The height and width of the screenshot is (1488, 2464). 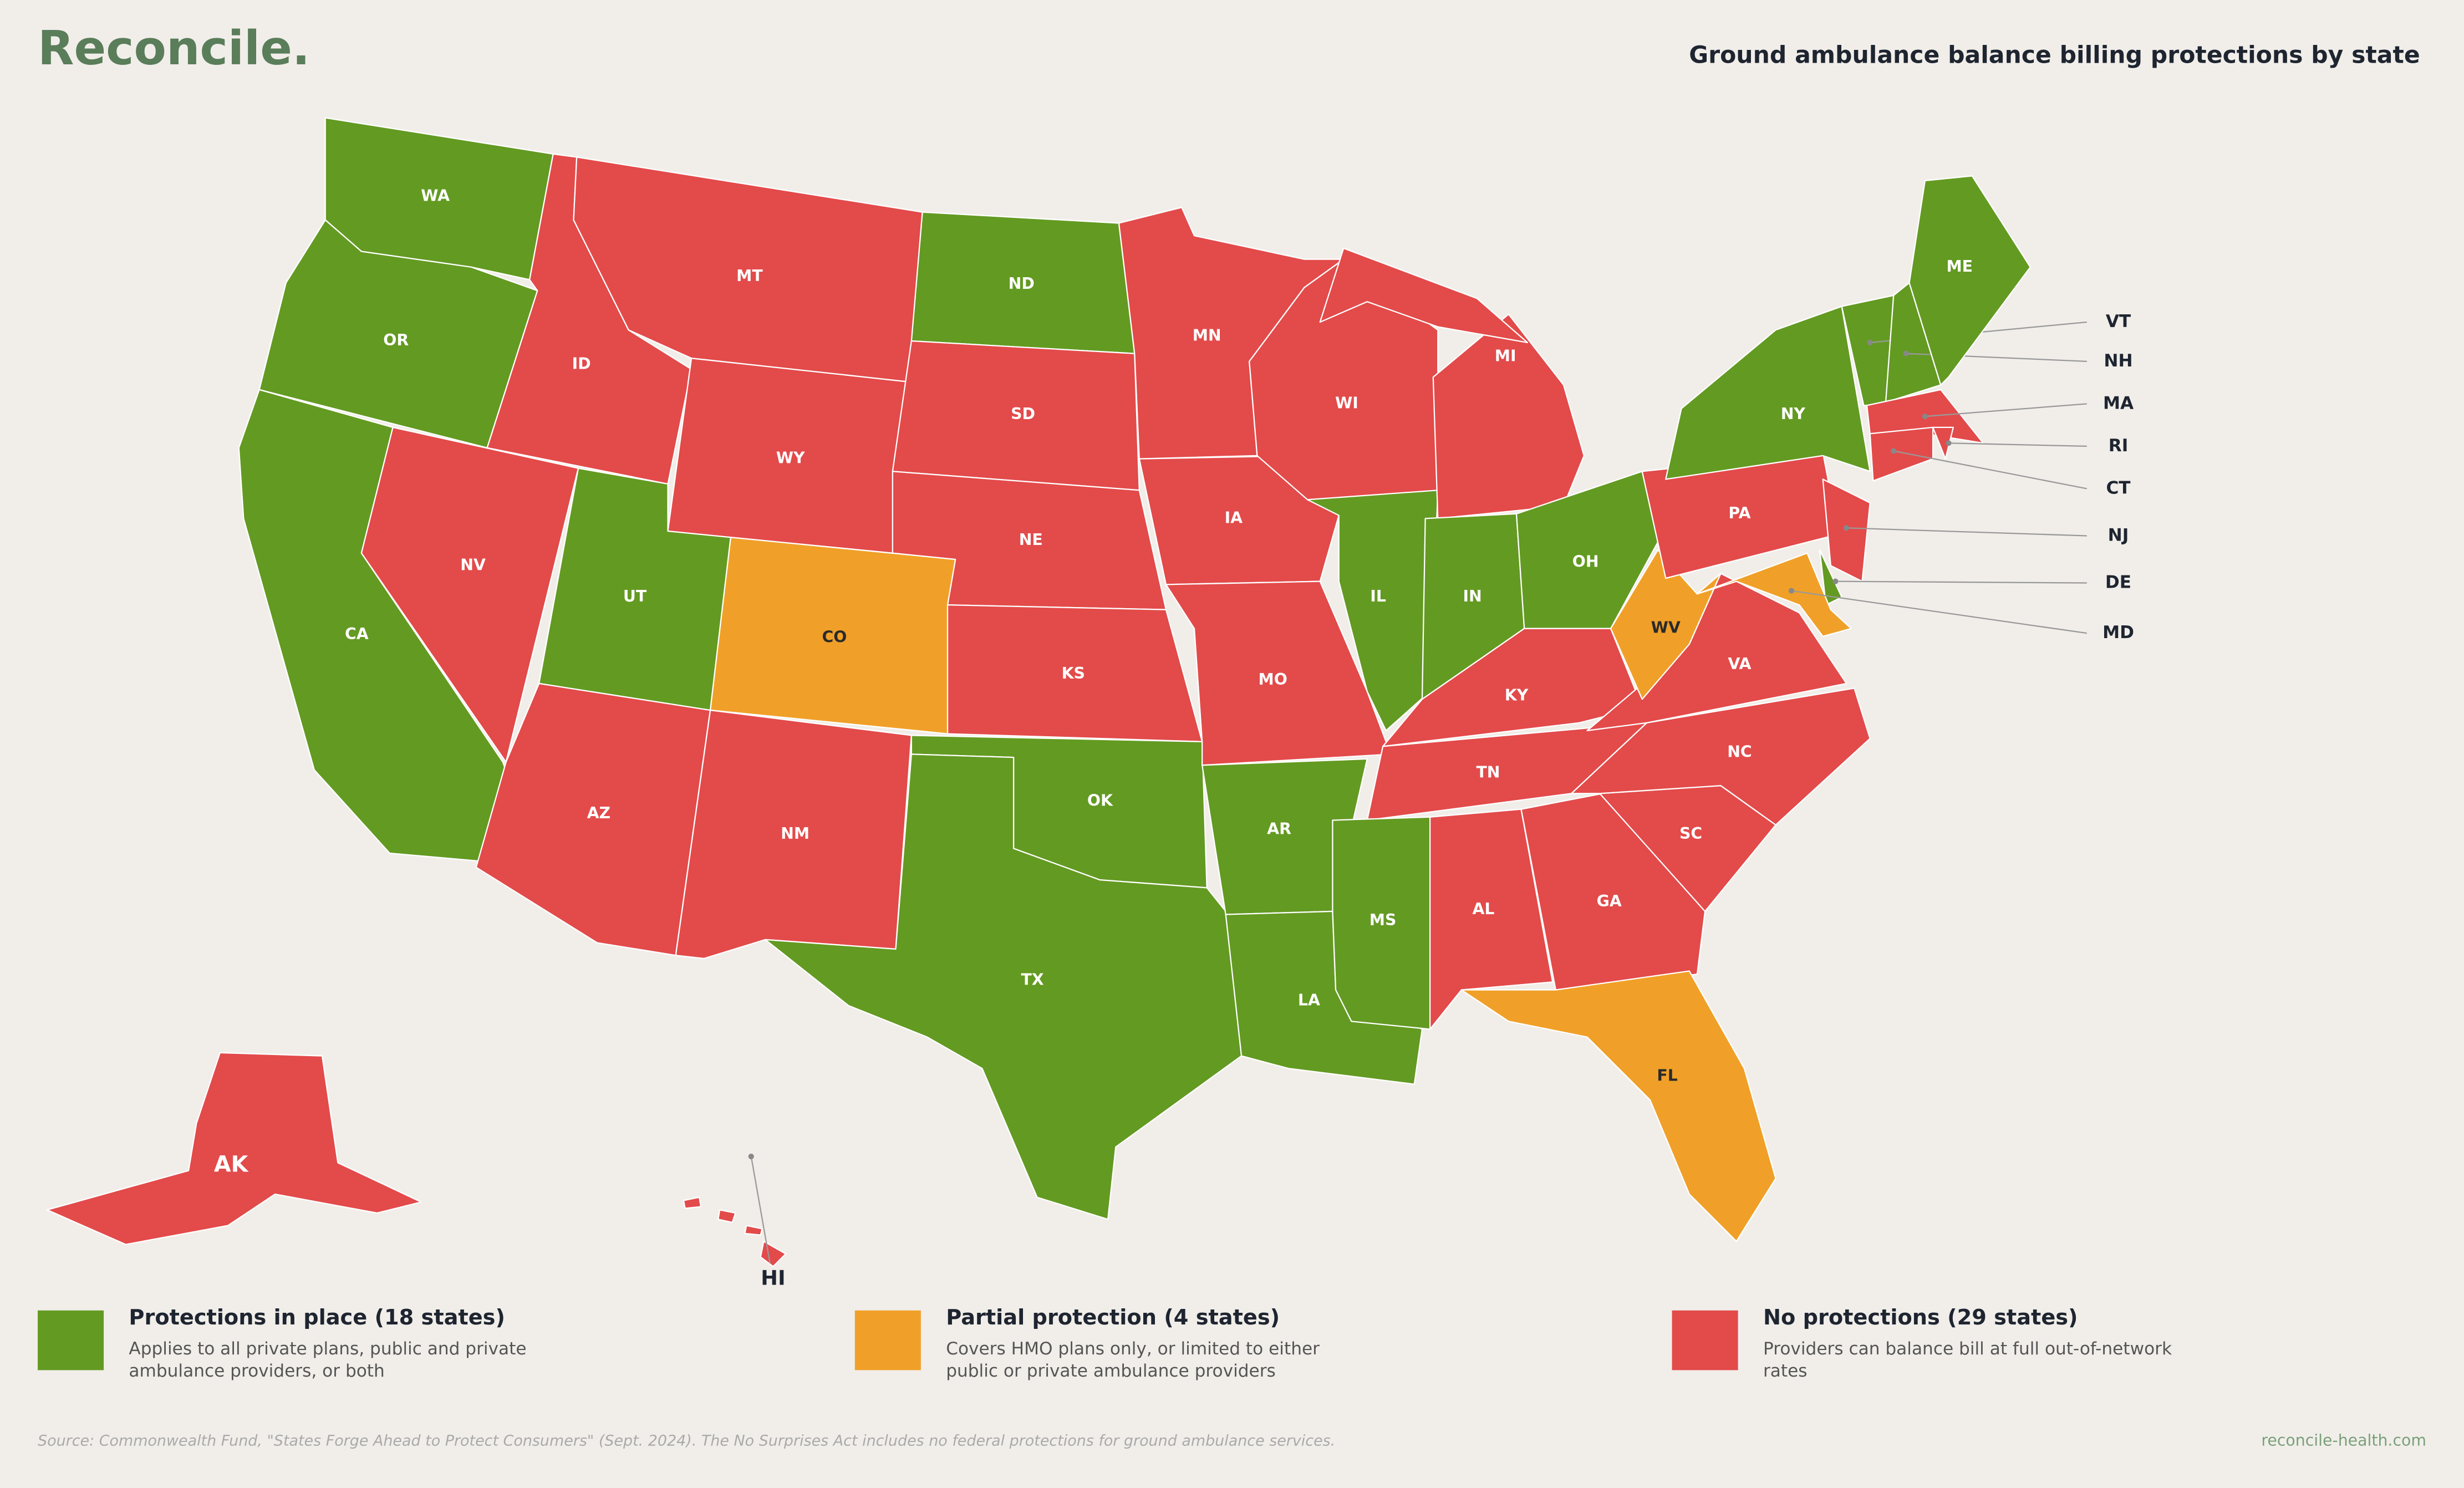 I want to click on state-label: DE, so click(x=2118, y=582).